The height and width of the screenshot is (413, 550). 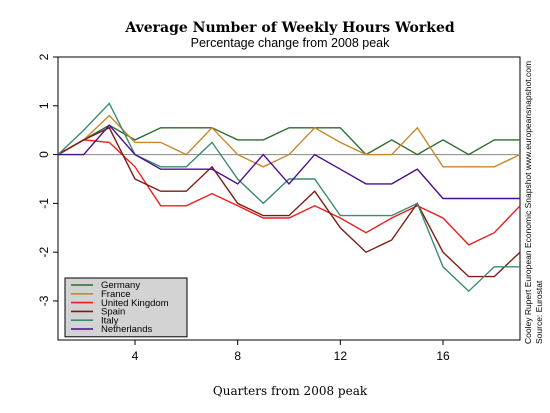 What do you see at coordinates (47, 179) in the screenshot?
I see `y-axis: 2 1 0 -1 -2 -3` at bounding box center [47, 179].